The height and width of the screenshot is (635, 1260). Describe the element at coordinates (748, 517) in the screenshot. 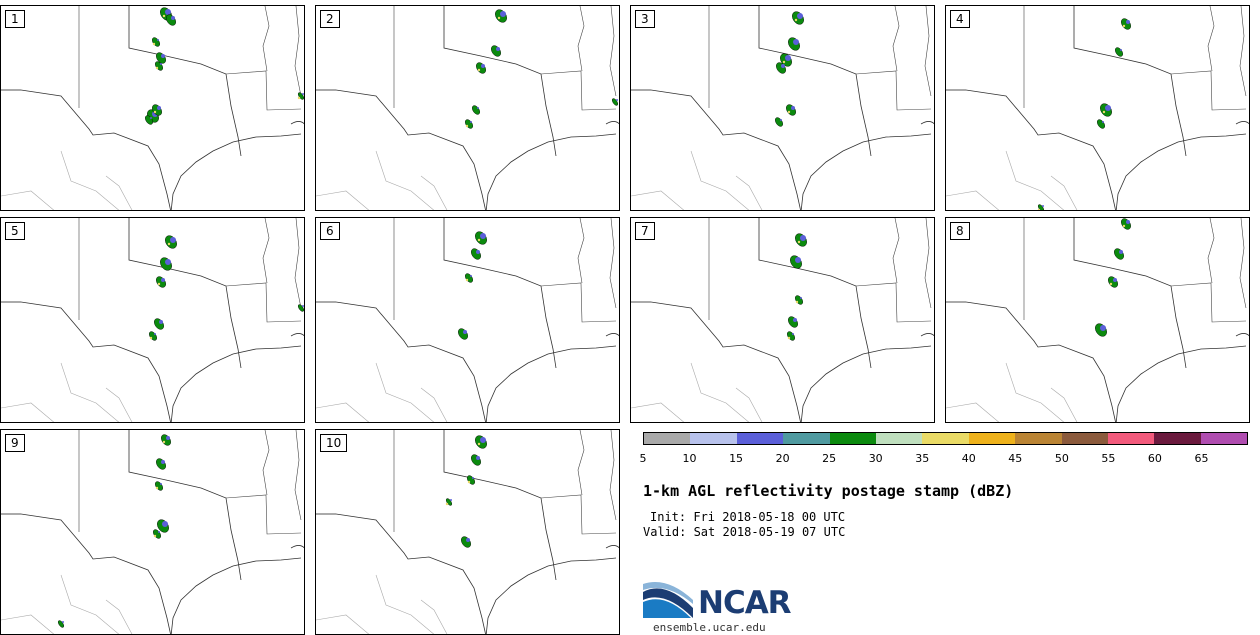

I see `init-time: Init: Fri 2018-05-18 00 UTC` at that location.